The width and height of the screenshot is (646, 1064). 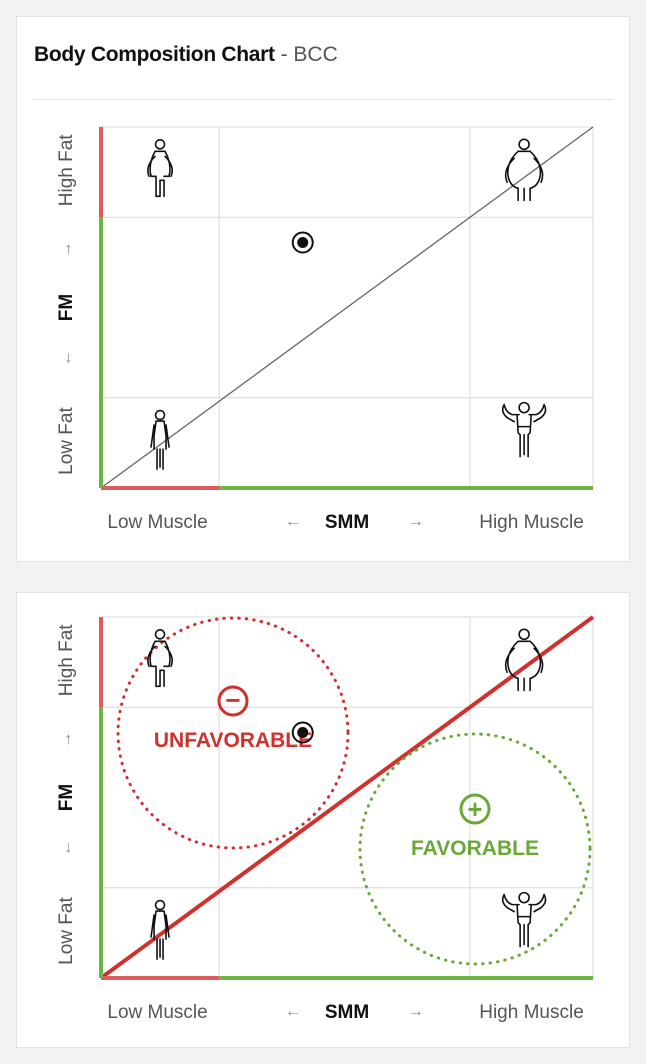 I want to click on unfavorable-zone-circle, so click(x=233, y=733).